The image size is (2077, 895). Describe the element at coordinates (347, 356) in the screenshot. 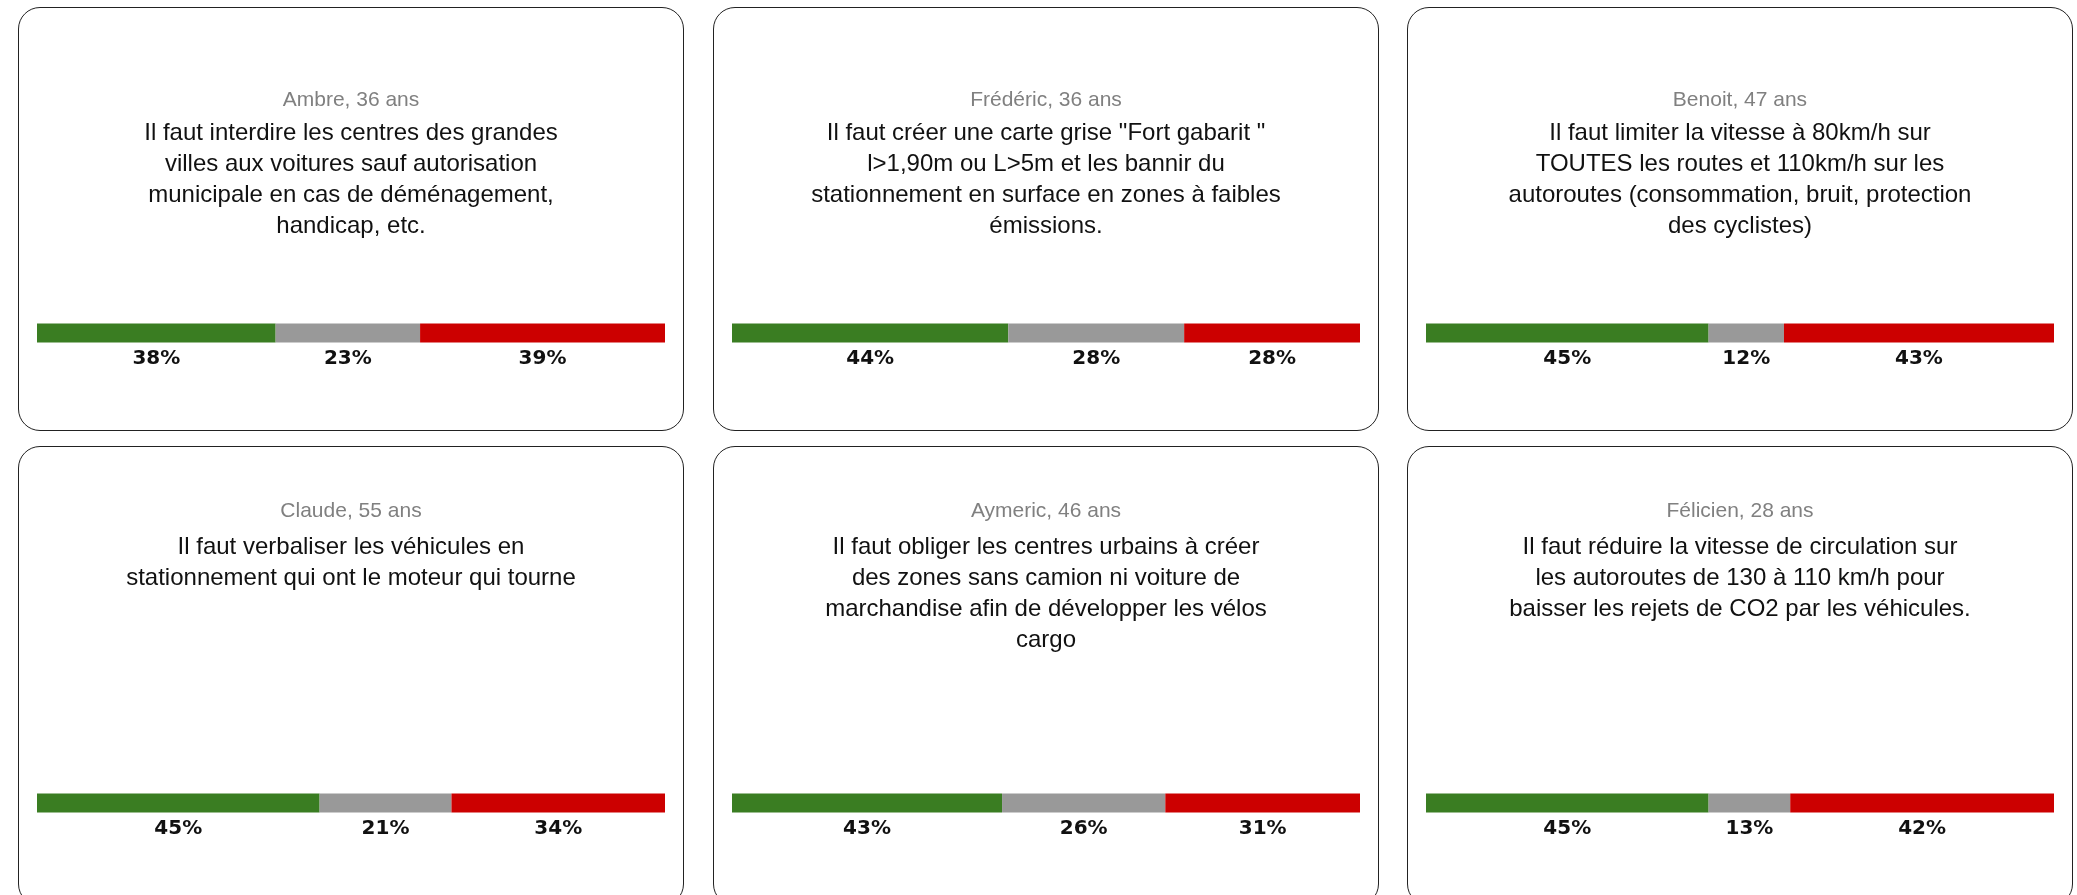

I see `data-label: 23%` at that location.